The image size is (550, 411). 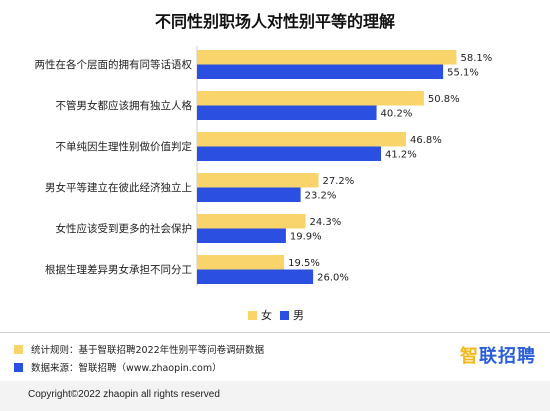 I want to click on footer-divider, so click(x=275, y=332).